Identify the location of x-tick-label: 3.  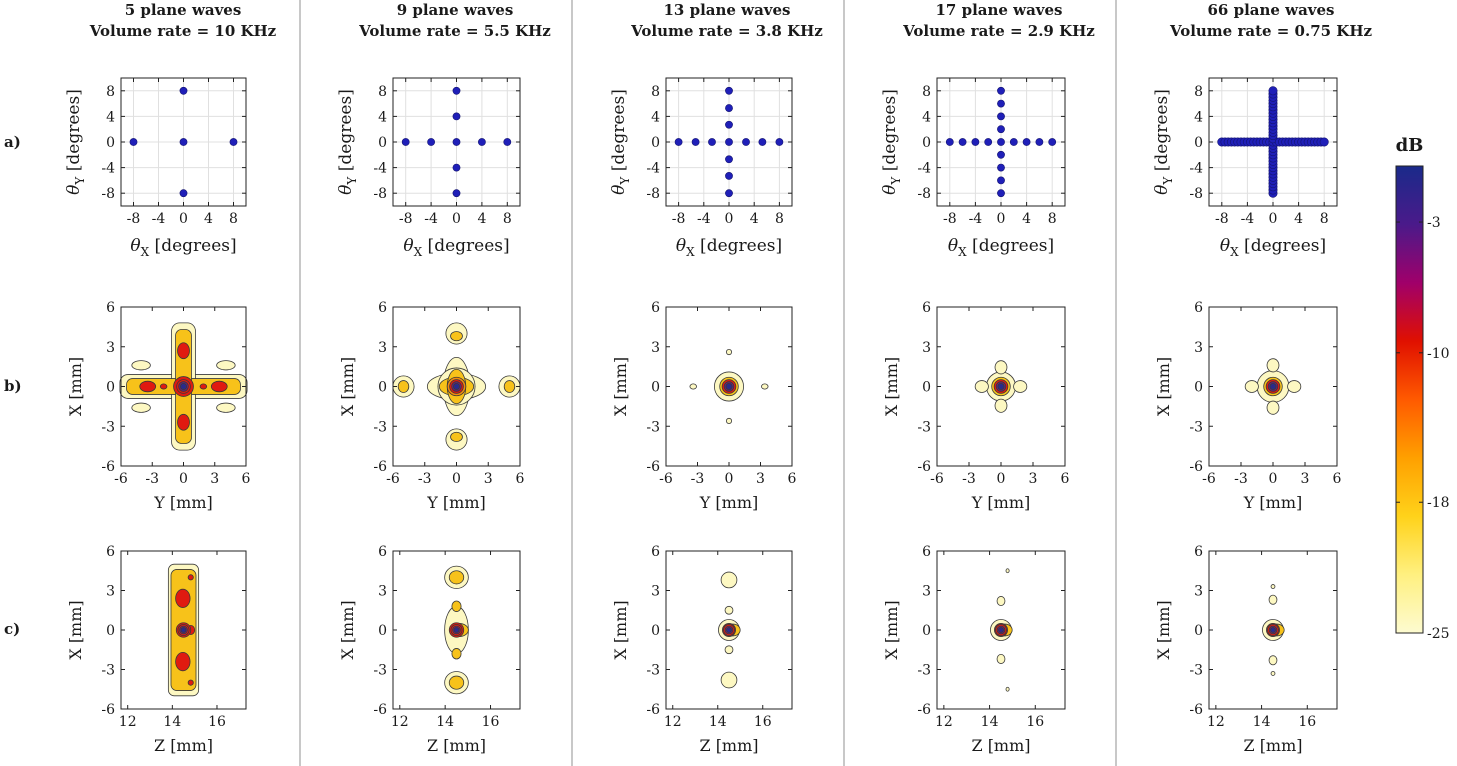
(1305, 479).